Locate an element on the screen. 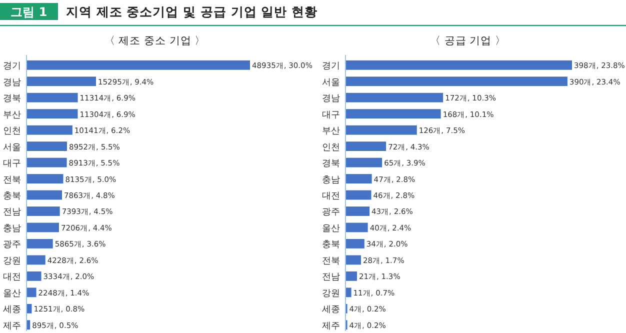  chart-title: 〈 공급 기업 〉 is located at coordinates (468, 41).